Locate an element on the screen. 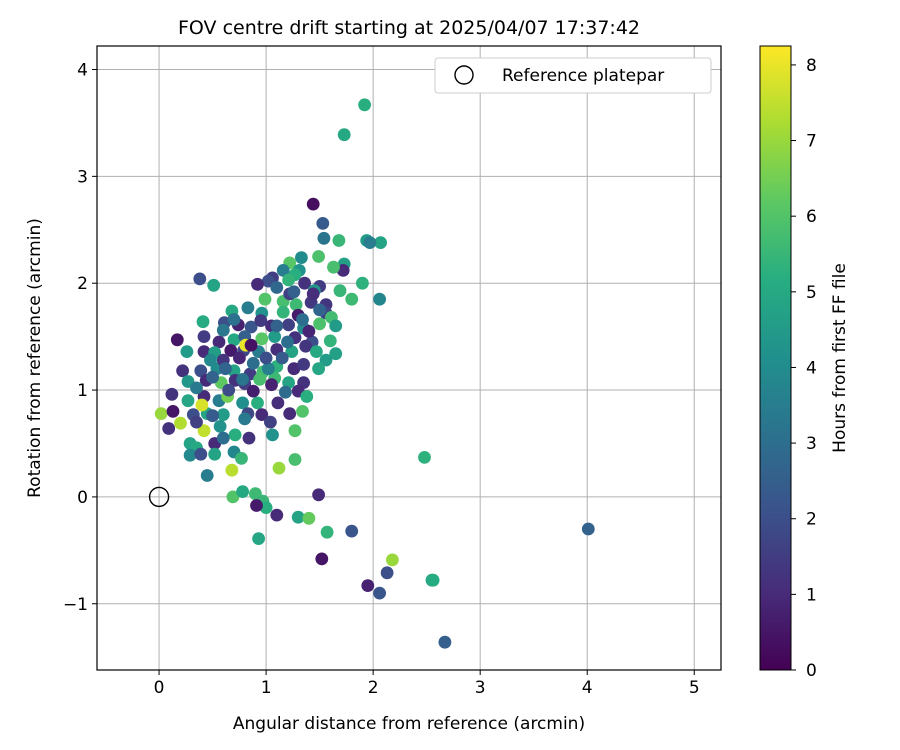 The width and height of the screenshot is (900, 750). legend-label: Reference platepar is located at coordinates (583, 76).